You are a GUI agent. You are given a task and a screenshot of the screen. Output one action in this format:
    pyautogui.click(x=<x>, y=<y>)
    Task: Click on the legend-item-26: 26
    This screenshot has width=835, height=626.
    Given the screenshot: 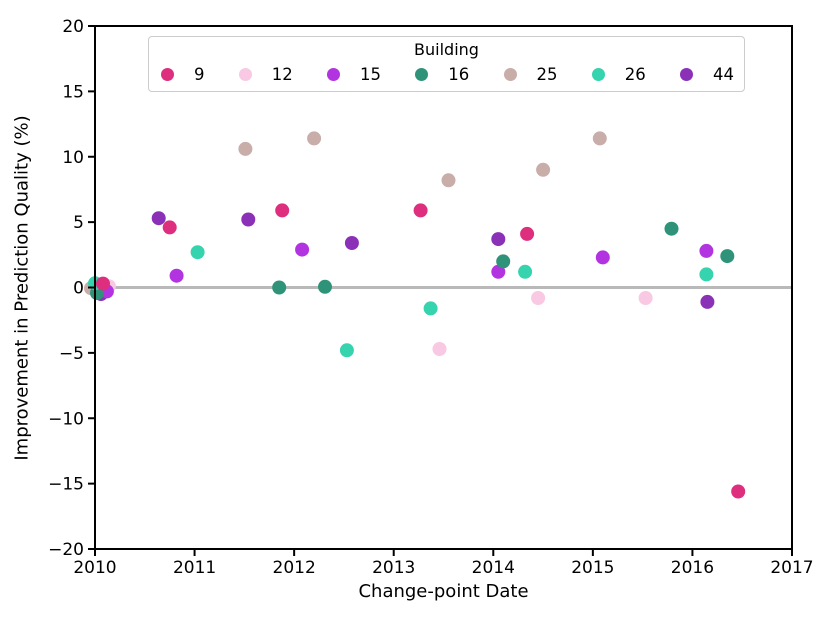 What is the action you would take?
    pyautogui.click(x=618, y=74)
    